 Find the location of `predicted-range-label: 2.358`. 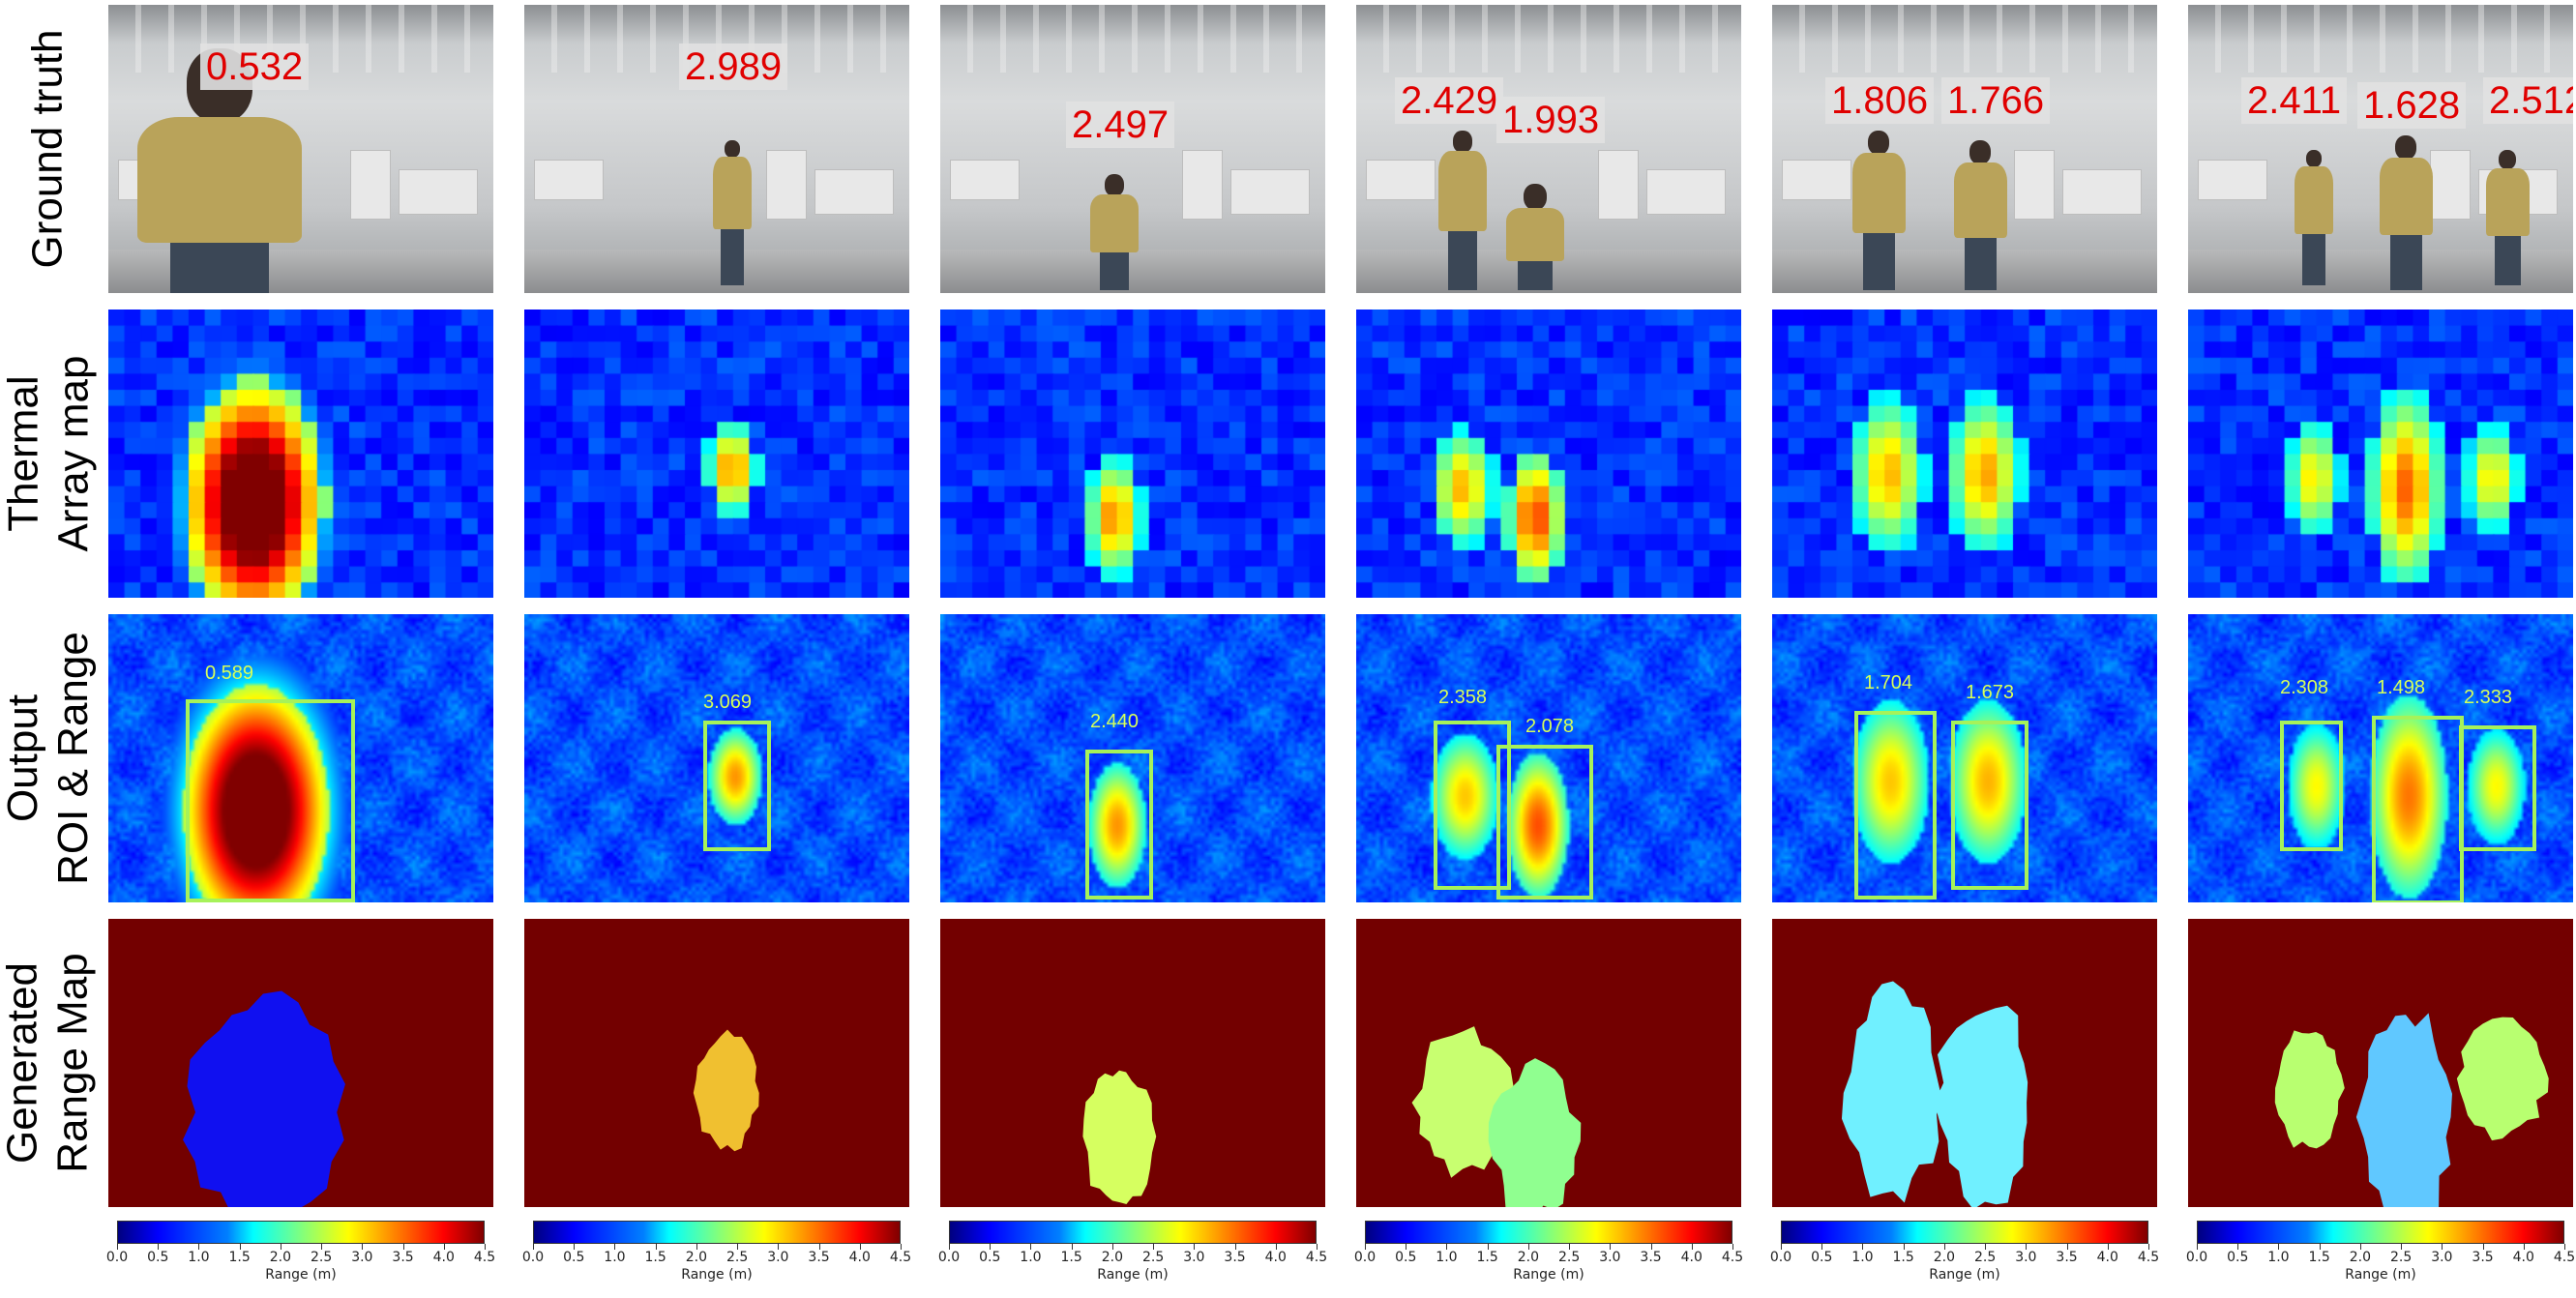

predicted-range-label: 2.358 is located at coordinates (1463, 697).